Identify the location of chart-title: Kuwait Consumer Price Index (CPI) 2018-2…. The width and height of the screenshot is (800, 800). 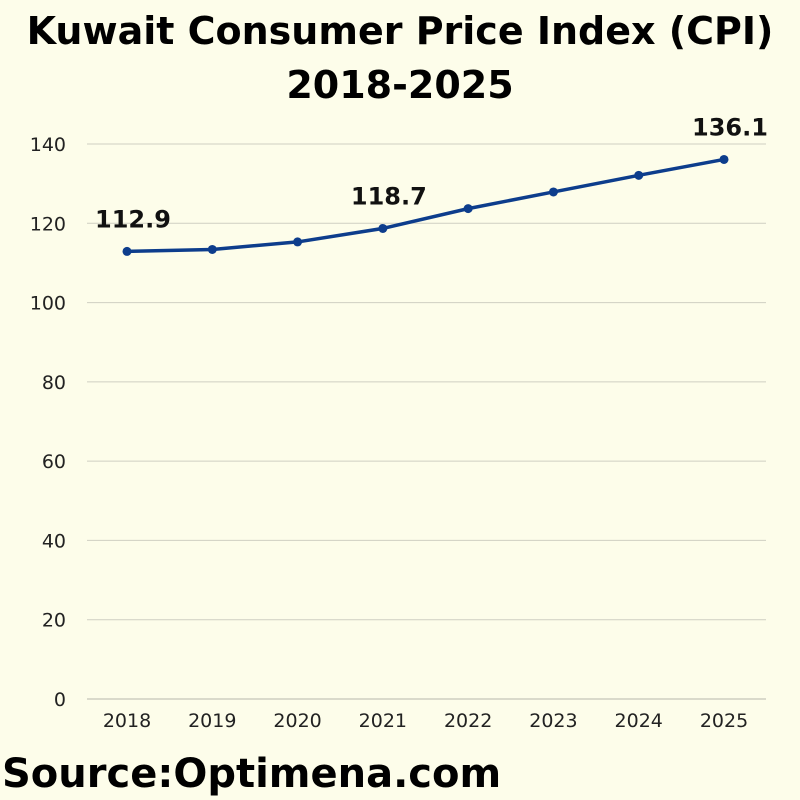
(400, 58).